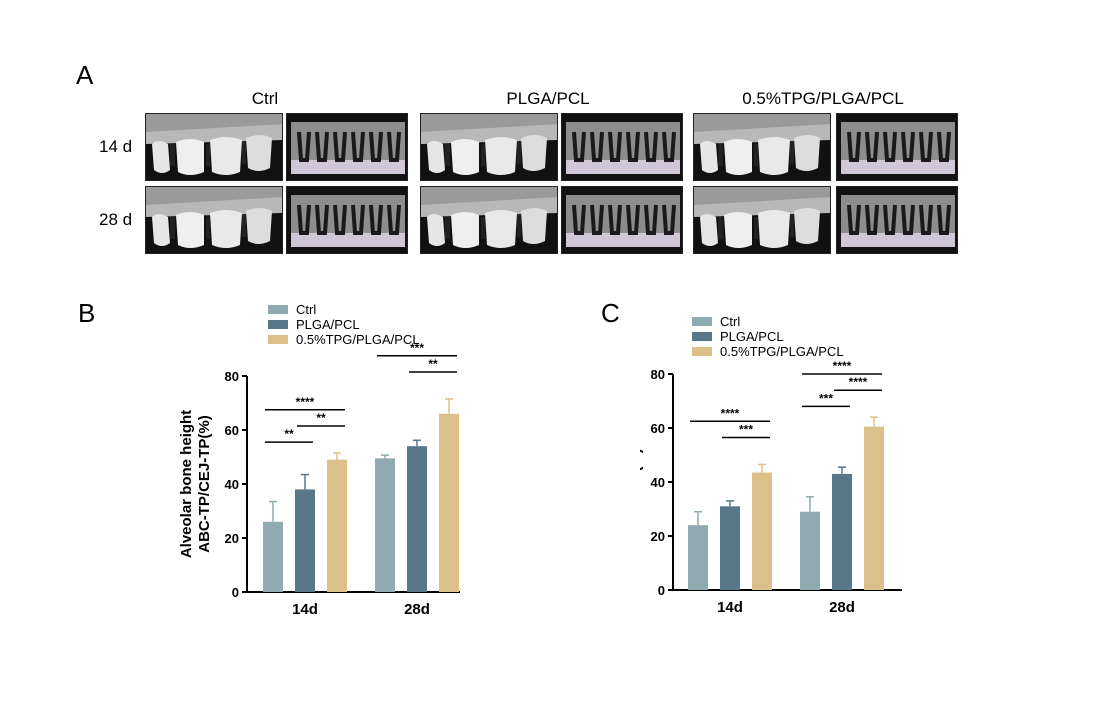  What do you see at coordinates (116, 146) in the screenshot?
I see `row-label-14d: 14 d` at bounding box center [116, 146].